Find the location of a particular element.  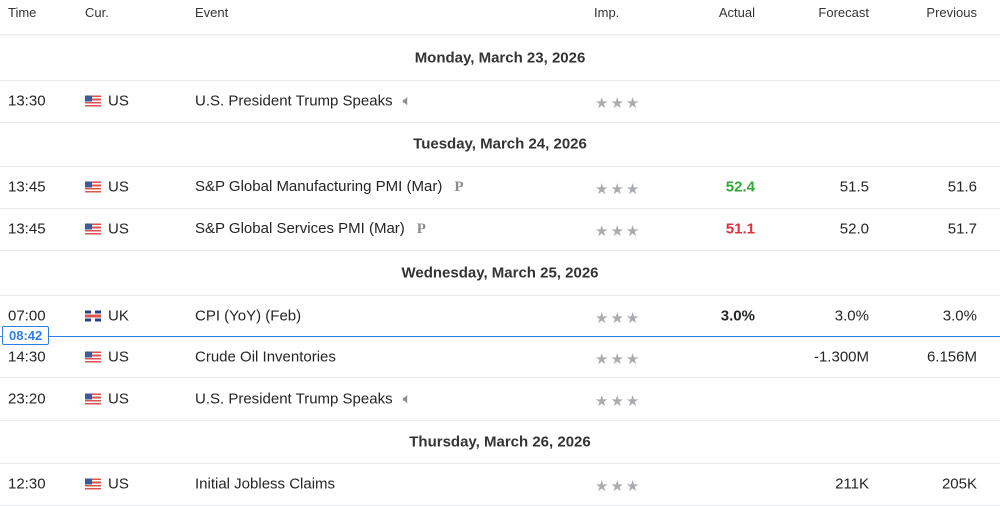

event-name: CPI (YoY) (Feb) is located at coordinates (248, 315).